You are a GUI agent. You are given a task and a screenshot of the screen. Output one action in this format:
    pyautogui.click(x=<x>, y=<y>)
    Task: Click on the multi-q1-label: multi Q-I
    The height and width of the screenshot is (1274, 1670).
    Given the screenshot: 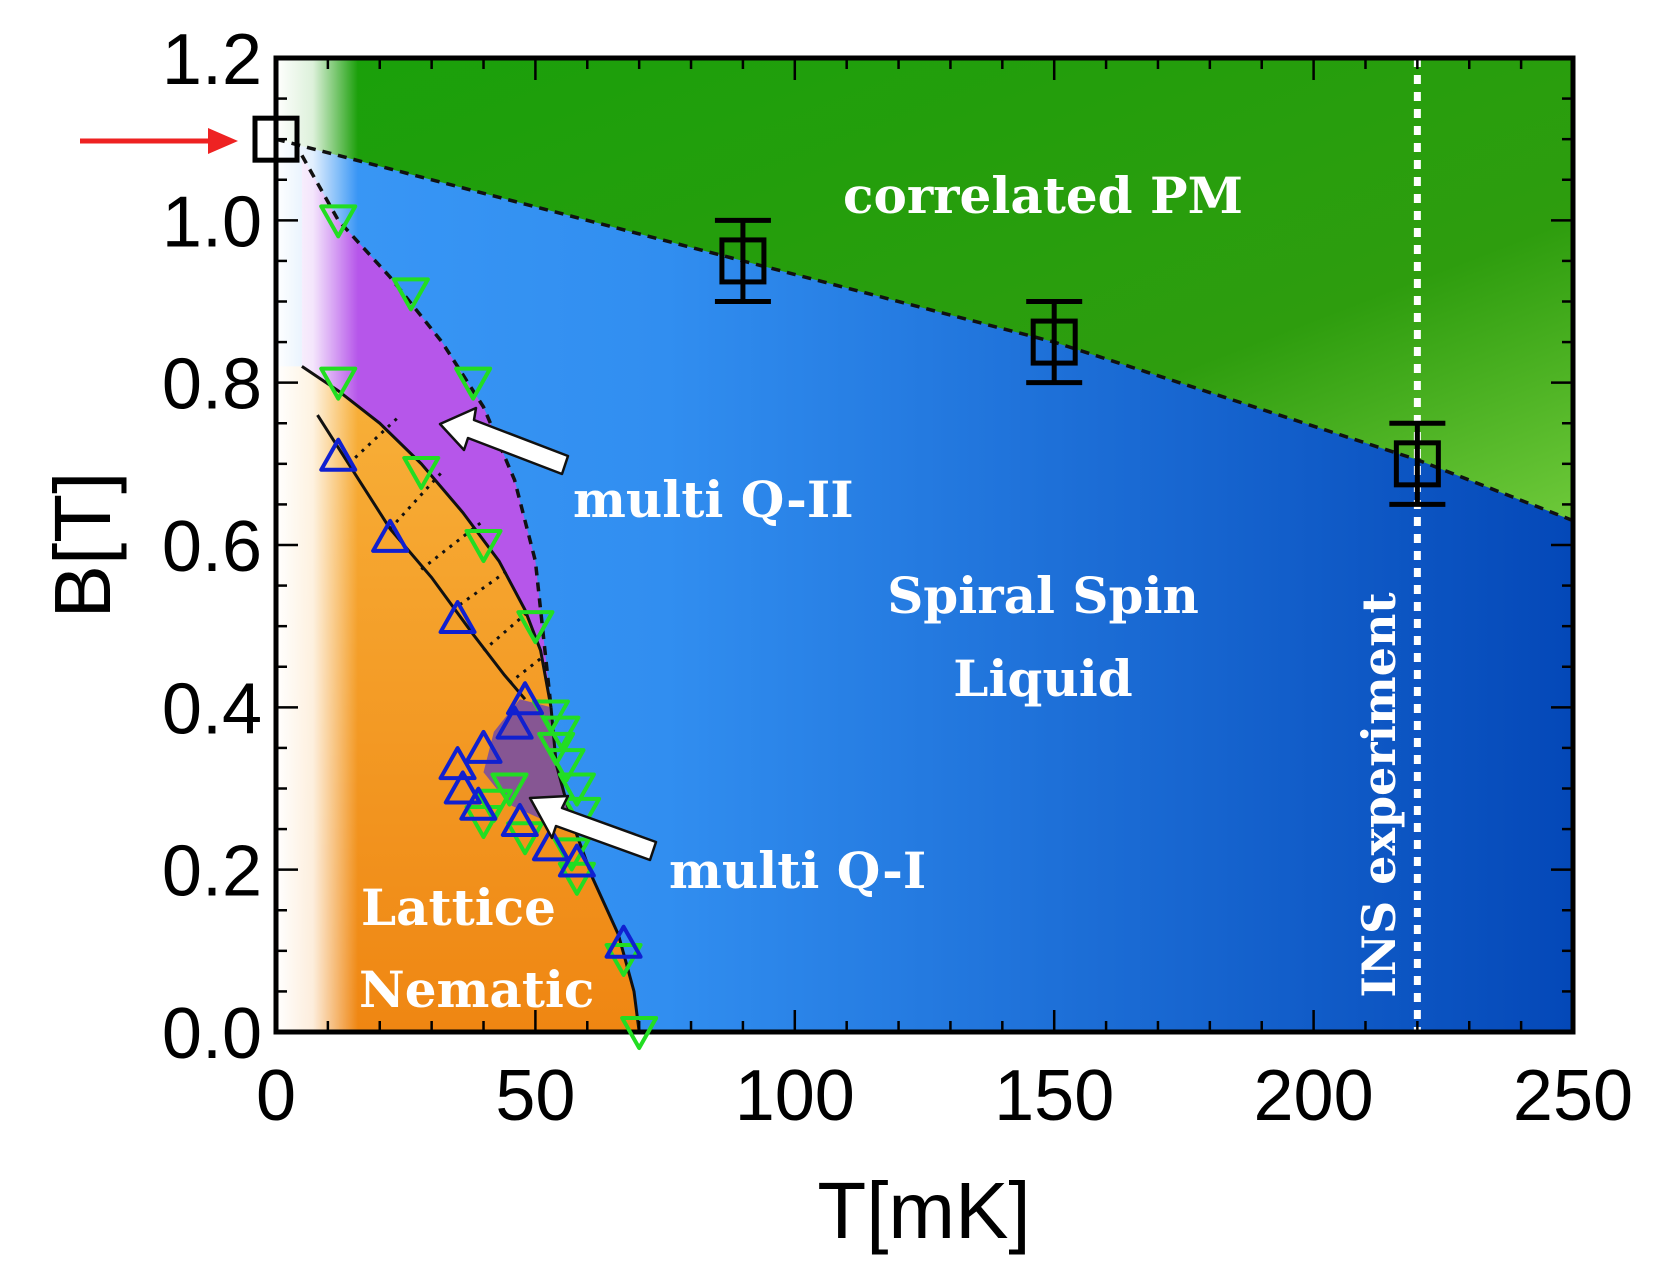 What is the action you would take?
    pyautogui.click(x=797, y=870)
    